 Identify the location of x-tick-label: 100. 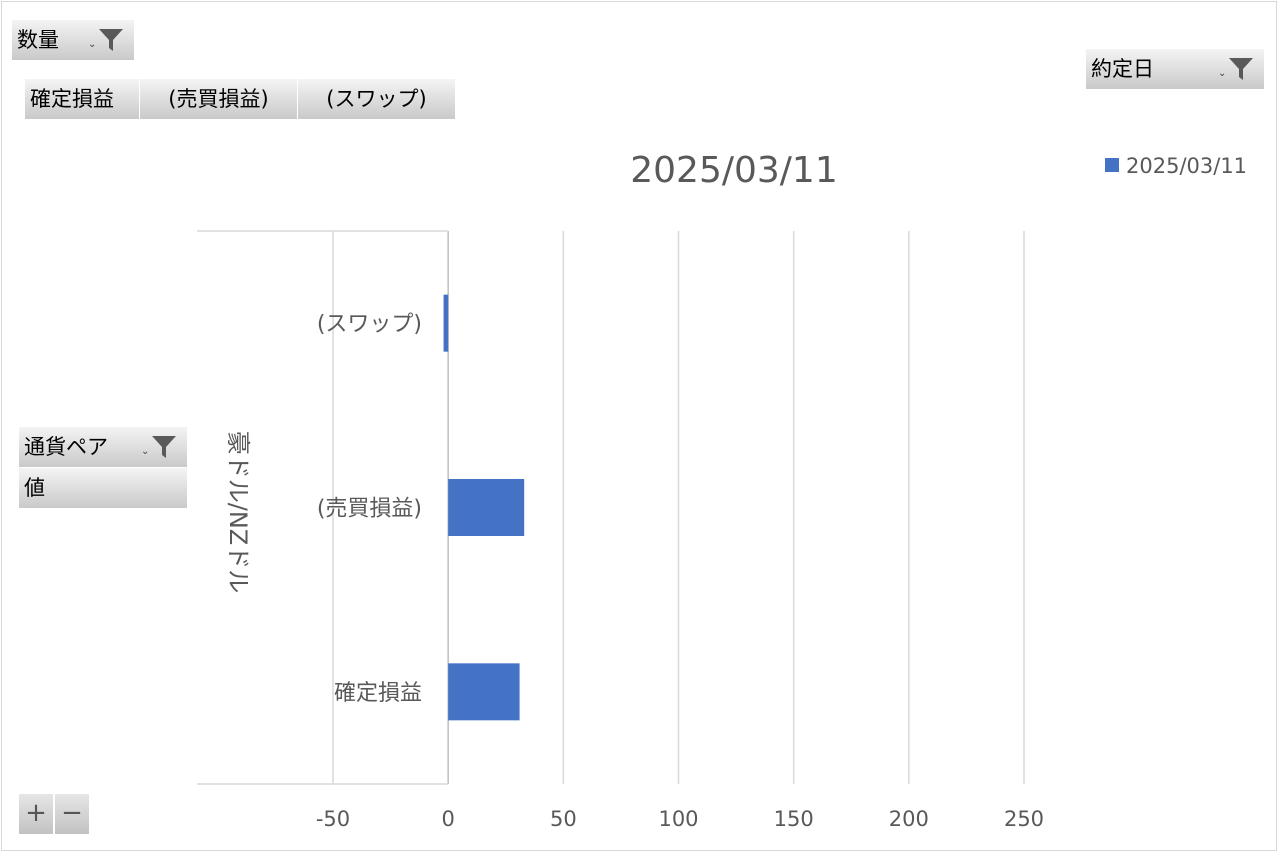
(678, 819).